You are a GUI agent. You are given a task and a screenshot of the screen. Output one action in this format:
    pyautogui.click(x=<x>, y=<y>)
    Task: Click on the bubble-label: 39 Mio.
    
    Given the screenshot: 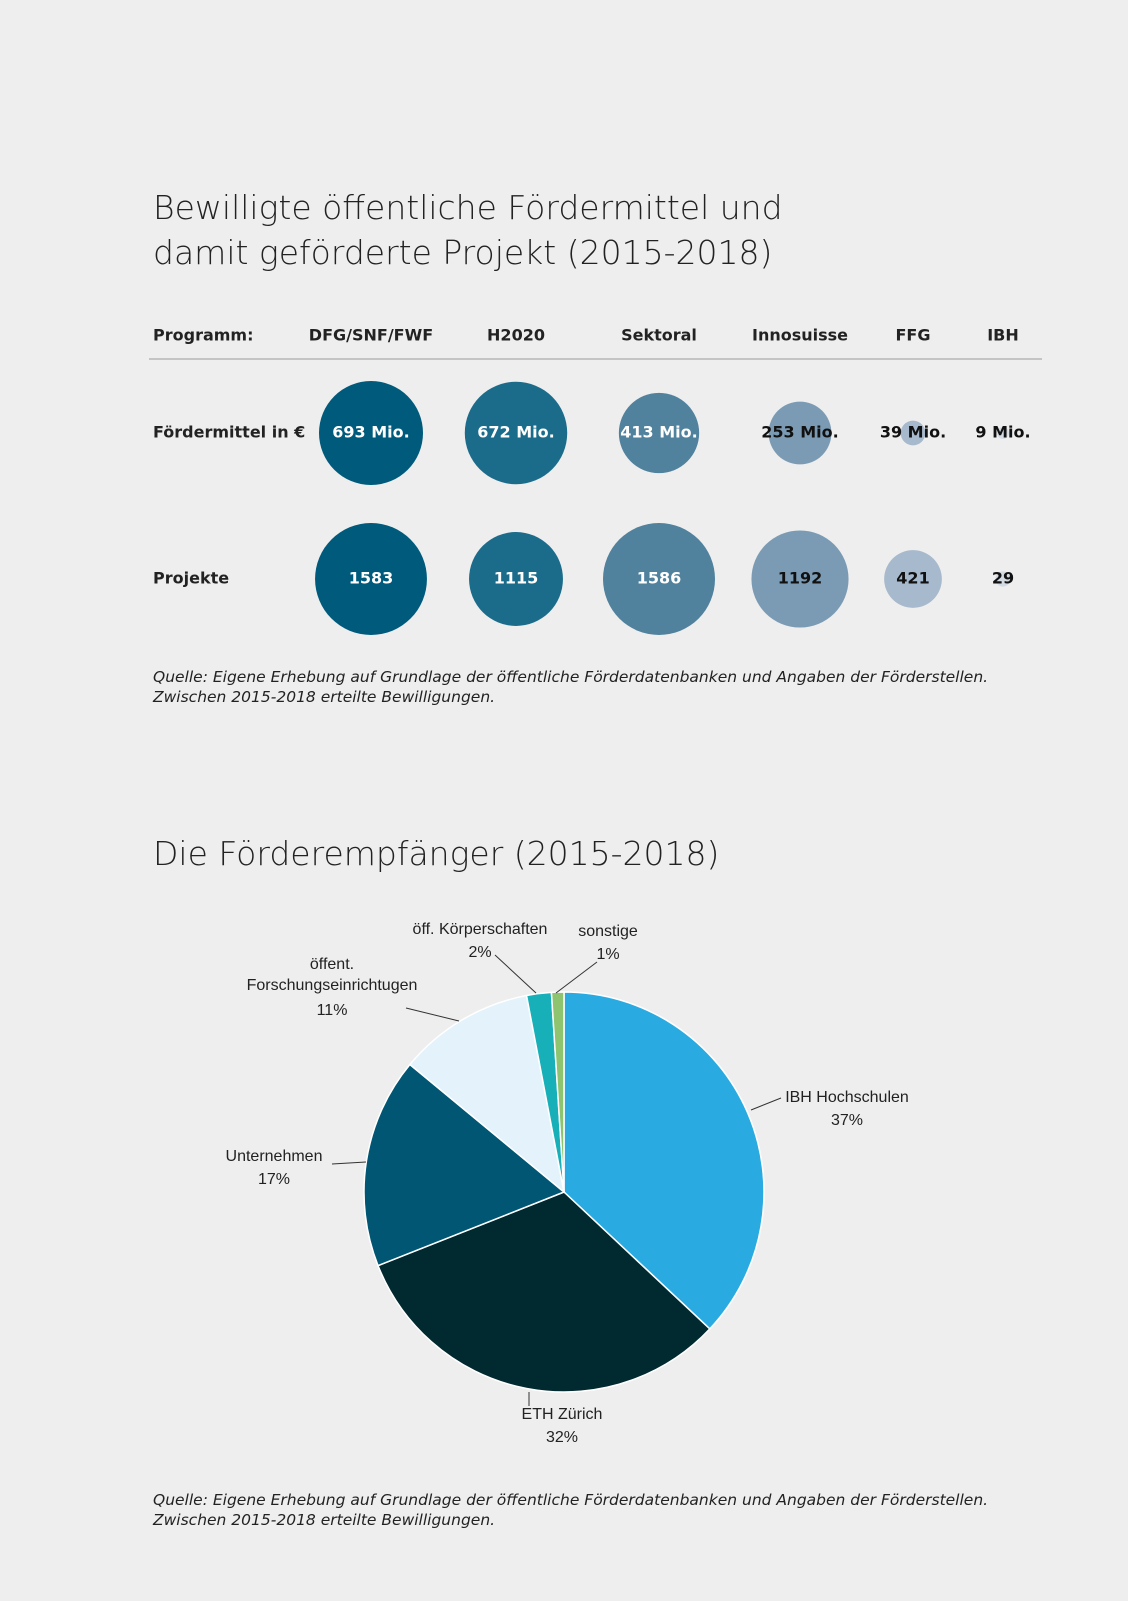 What is the action you would take?
    pyautogui.click(x=913, y=432)
    